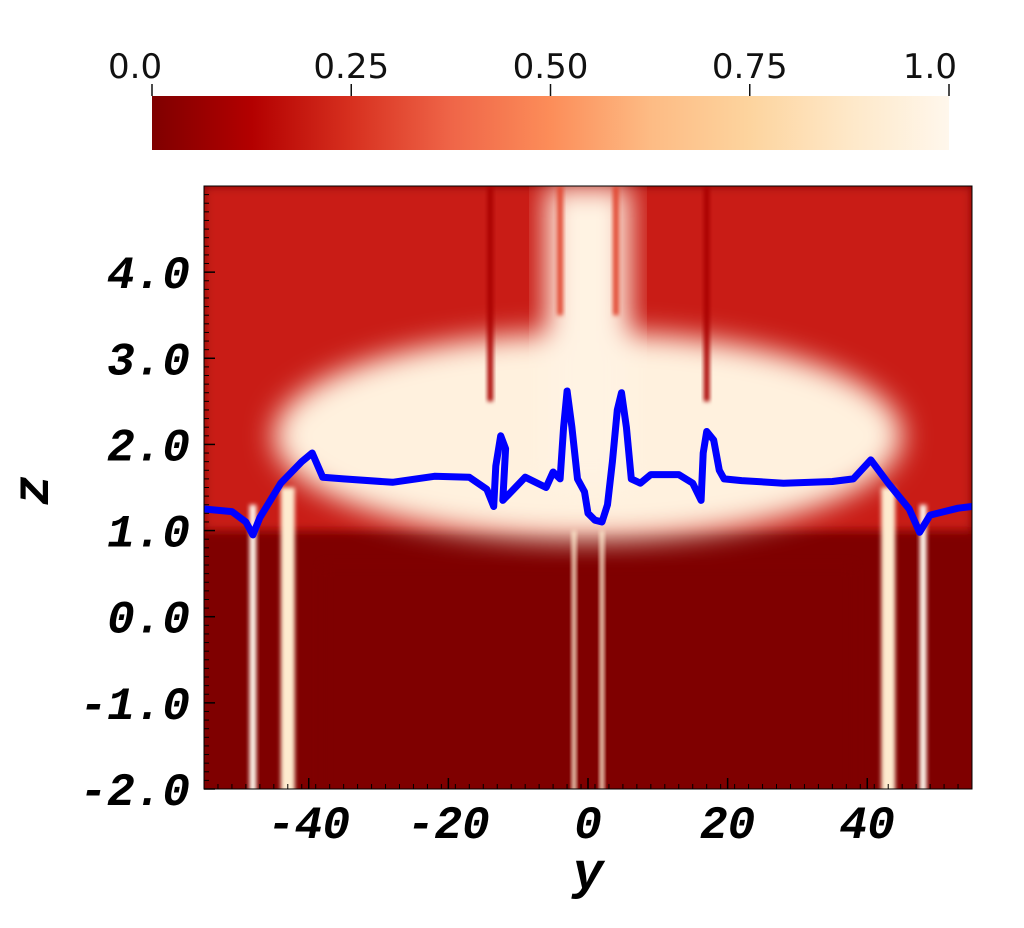  Describe the element at coordinates (34, 489) in the screenshot. I see `y-axis-label: z` at that location.